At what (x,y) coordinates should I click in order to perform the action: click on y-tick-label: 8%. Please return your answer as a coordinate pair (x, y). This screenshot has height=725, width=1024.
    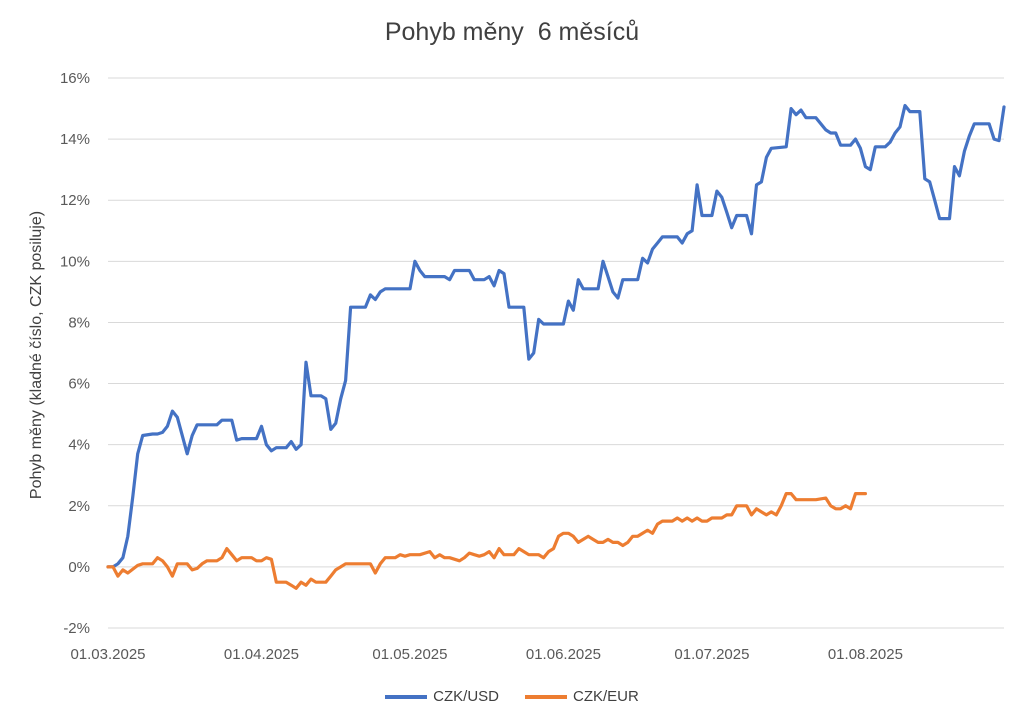
    Looking at the image, I should click on (79, 322).